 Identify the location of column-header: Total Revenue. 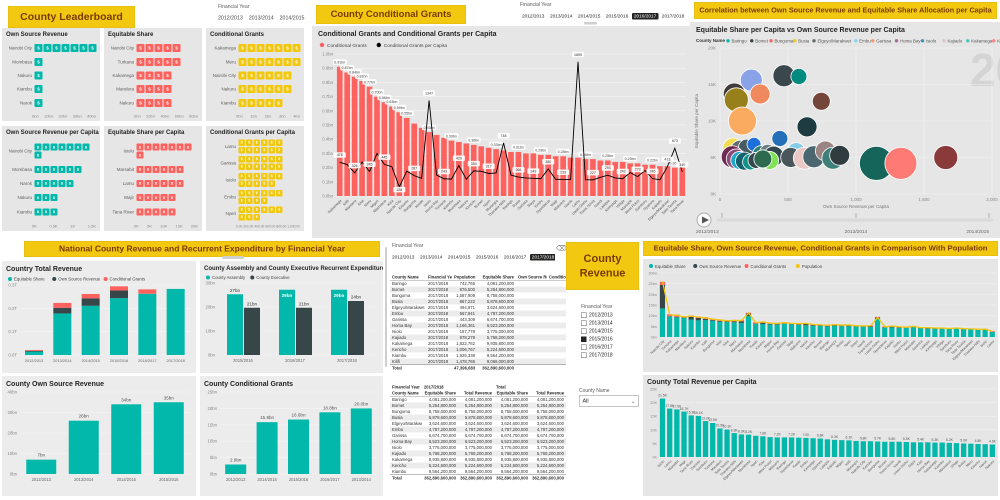
(548, 393).